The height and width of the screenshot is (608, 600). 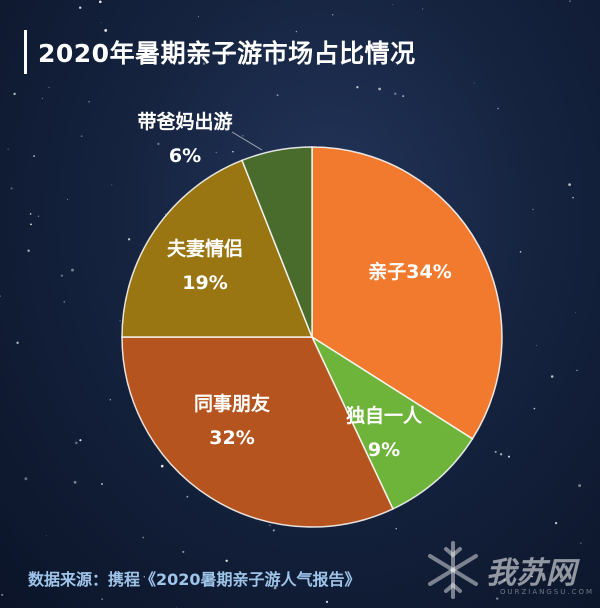 I want to click on slice-label-5-line-2: 6%, so click(x=185, y=156).